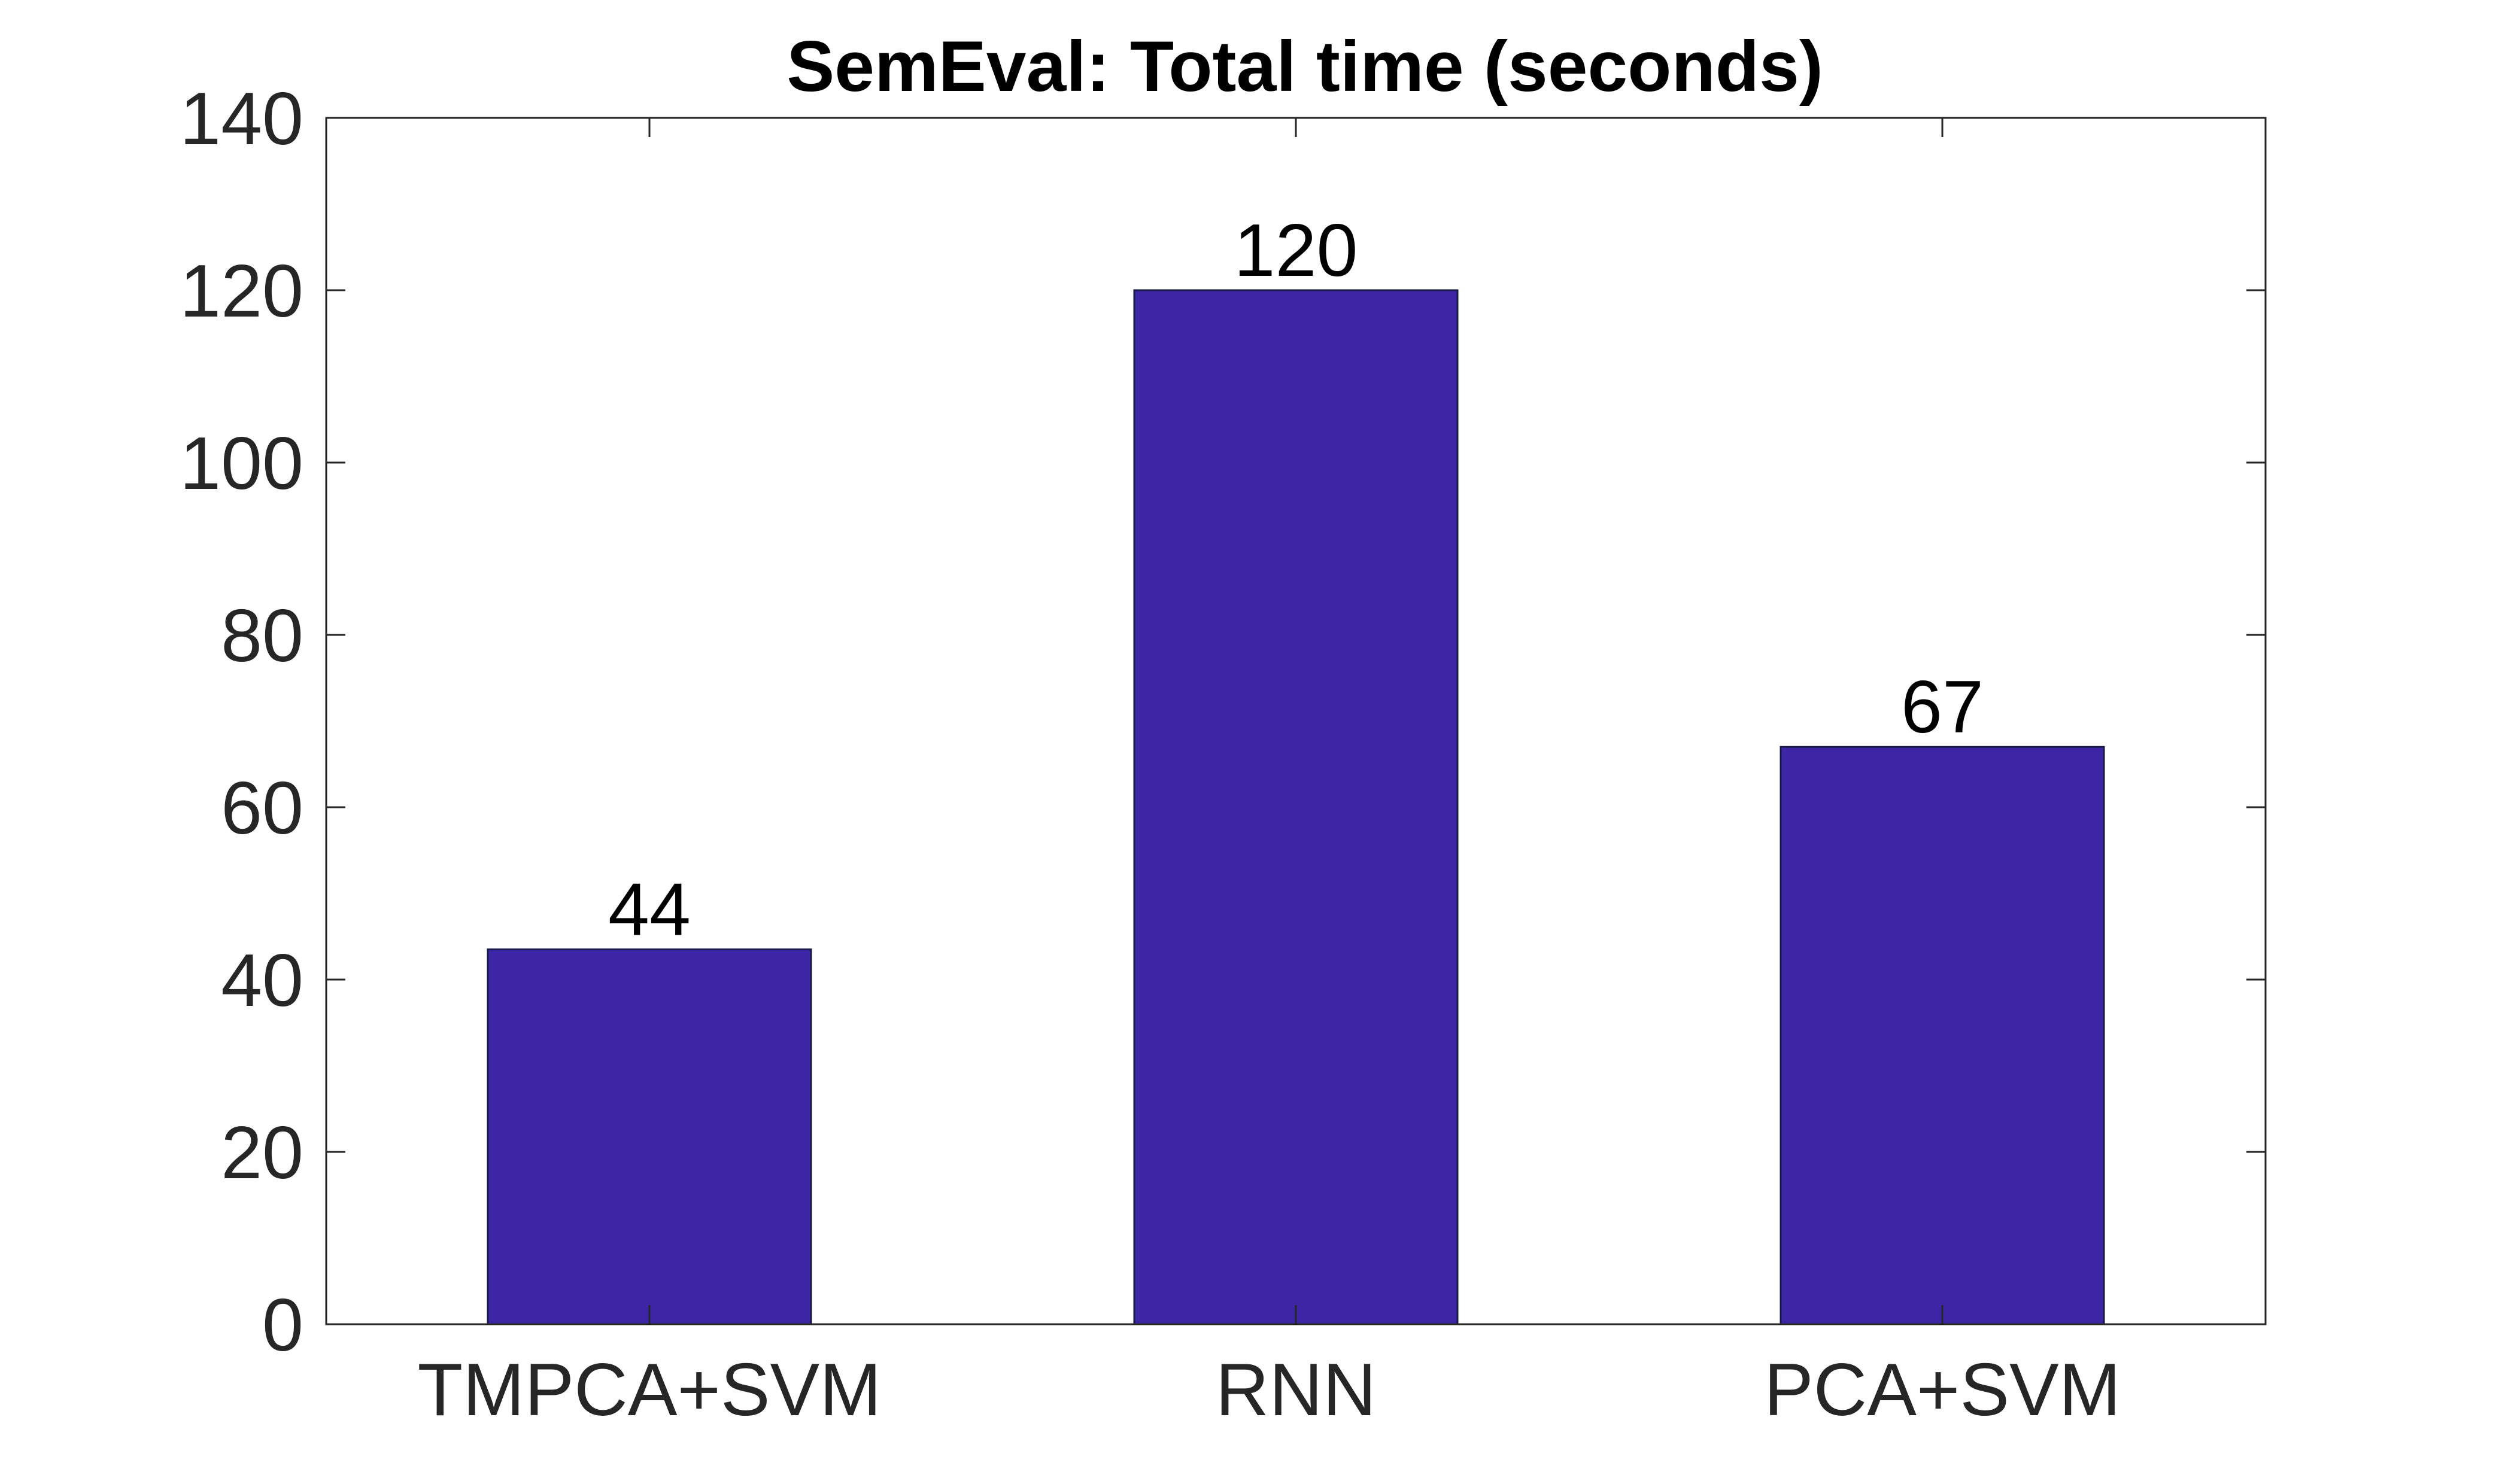 This screenshot has height=1484, width=2493. What do you see at coordinates (262, 981) in the screenshot?
I see `y-tick-label: 40` at bounding box center [262, 981].